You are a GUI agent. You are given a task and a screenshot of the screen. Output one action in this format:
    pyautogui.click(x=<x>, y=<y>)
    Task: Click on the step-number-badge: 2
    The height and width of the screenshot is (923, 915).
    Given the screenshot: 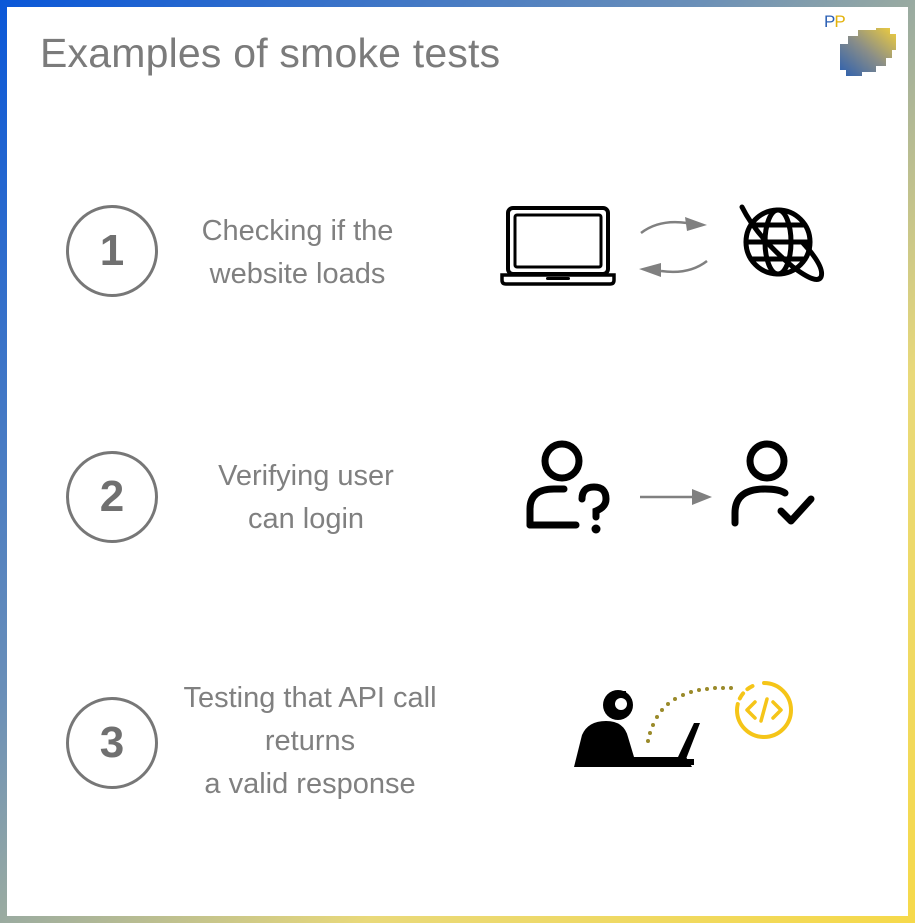 What is the action you would take?
    pyautogui.click(x=112, y=497)
    